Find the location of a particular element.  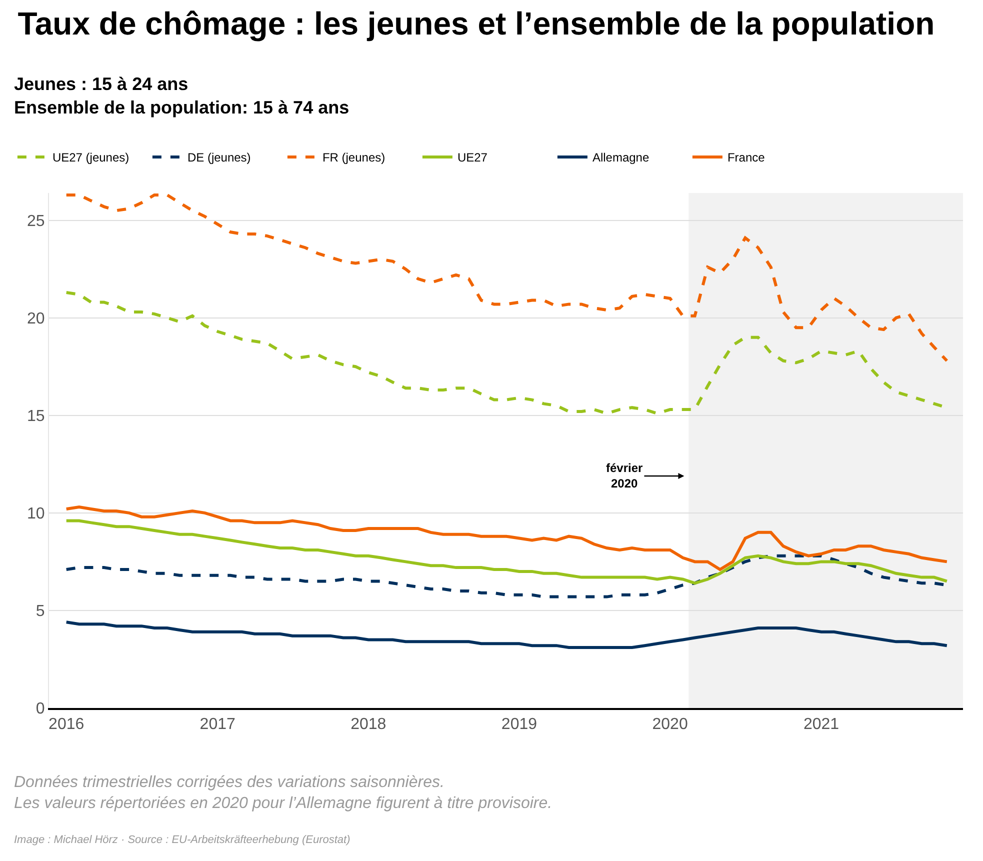

text: Image : Michael Hörz · Source : EU-Arbeitskräfteerhebung (Eurostat) is located at coordinates (182, 840).